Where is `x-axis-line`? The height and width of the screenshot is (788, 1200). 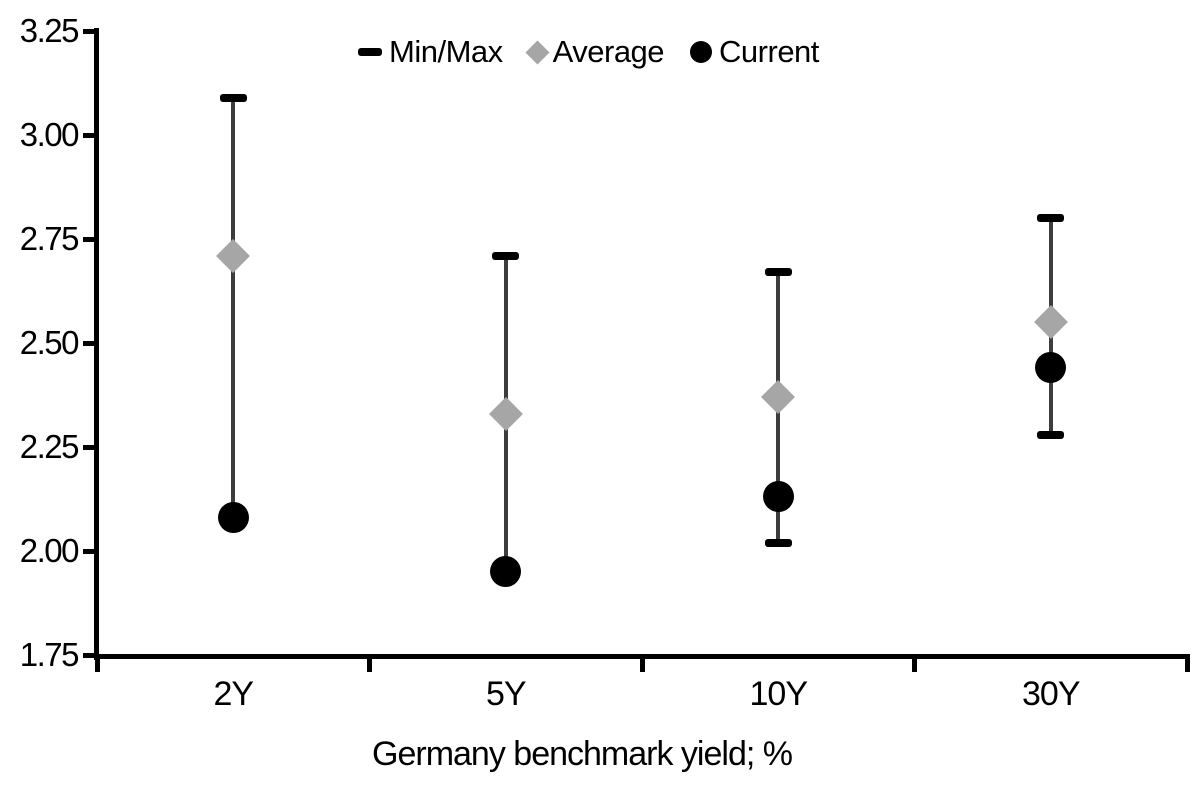
x-axis-line is located at coordinates (642, 656).